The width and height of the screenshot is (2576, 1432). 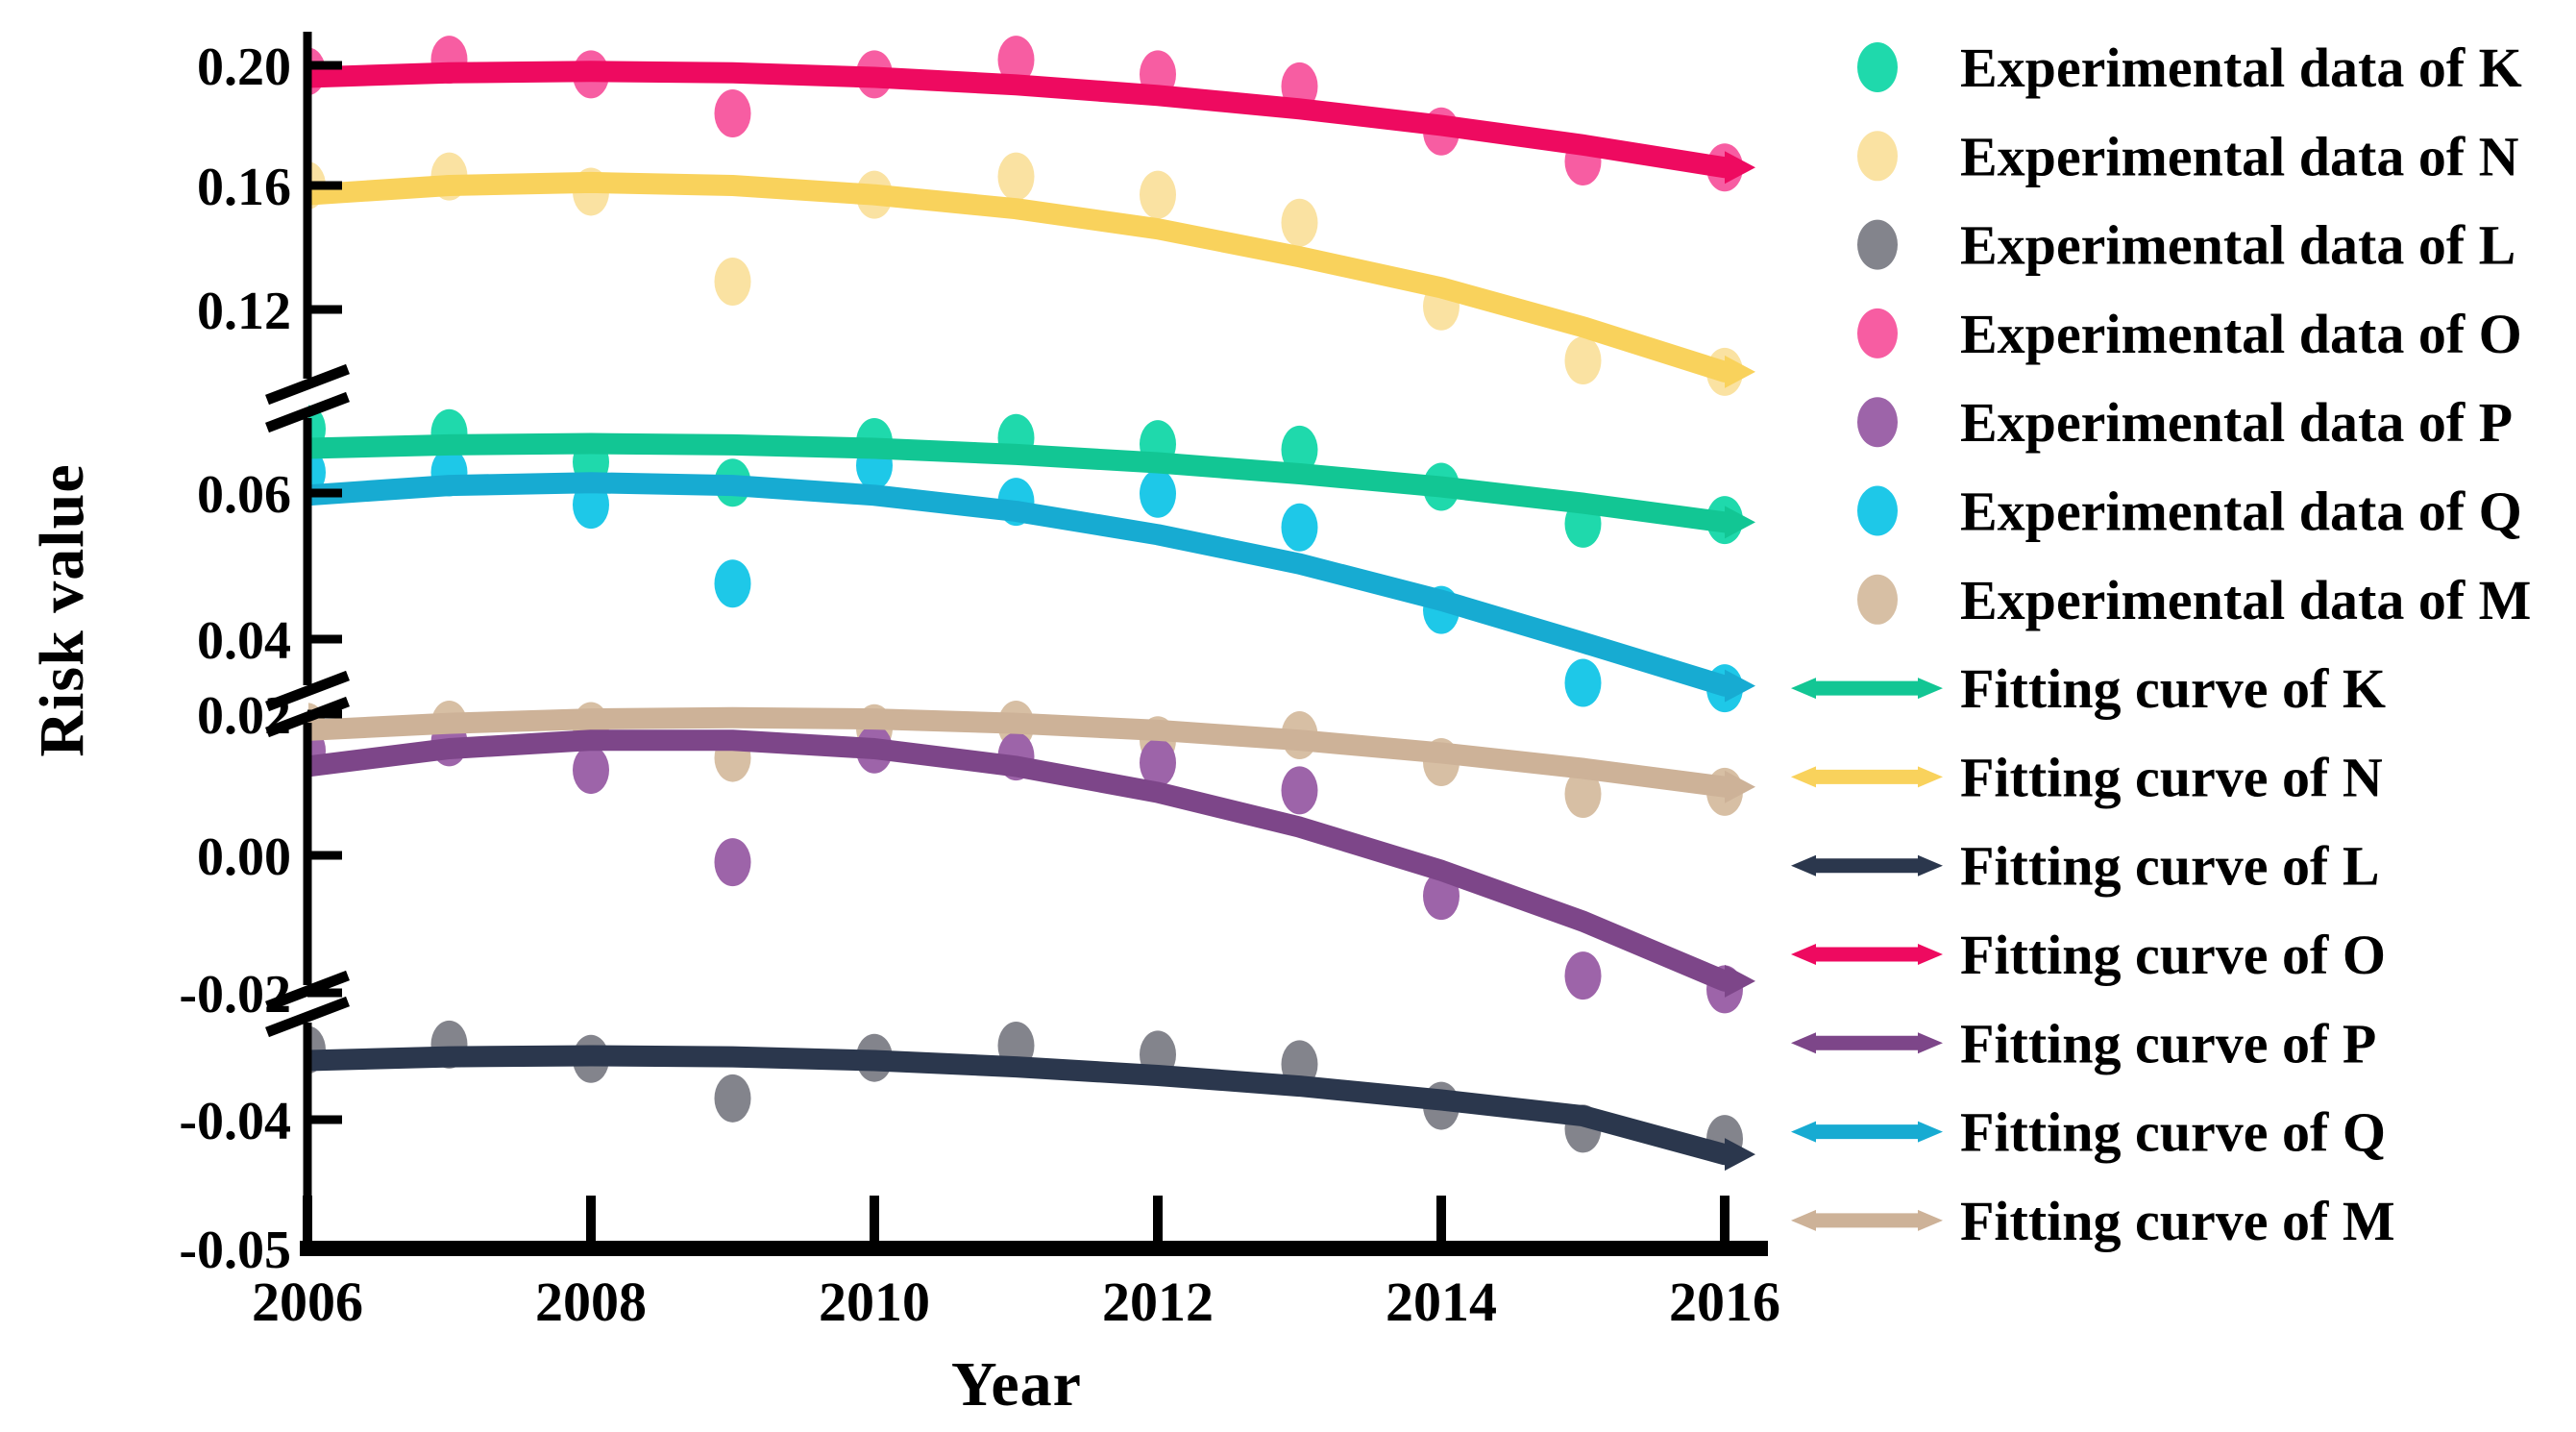 I want to click on y-axis-title: Risk value, so click(x=62, y=609).